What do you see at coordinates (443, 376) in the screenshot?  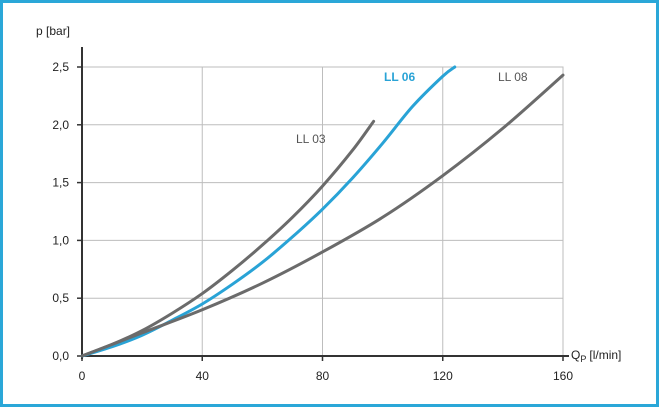 I see `x-tick-label: 120` at bounding box center [443, 376].